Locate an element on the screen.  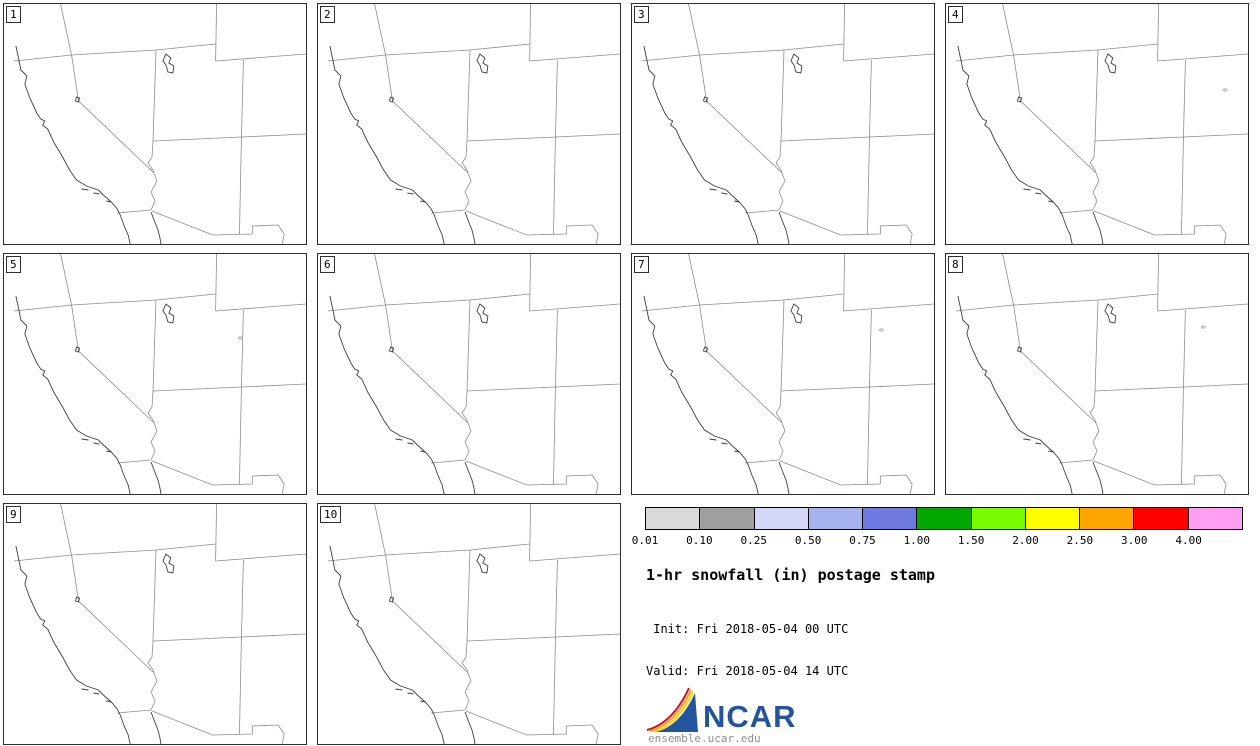
forecast-panel: 8 is located at coordinates (1097, 374).